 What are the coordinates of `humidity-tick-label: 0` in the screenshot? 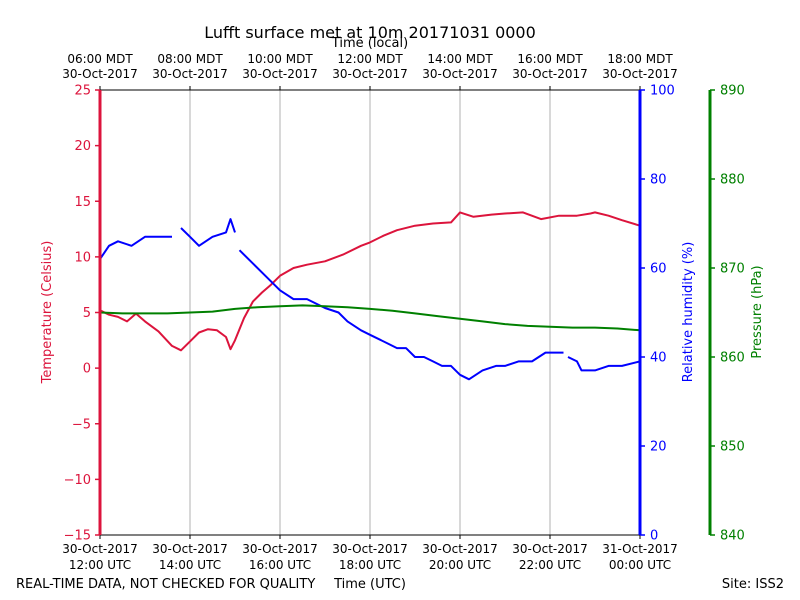 It's located at (654, 536).